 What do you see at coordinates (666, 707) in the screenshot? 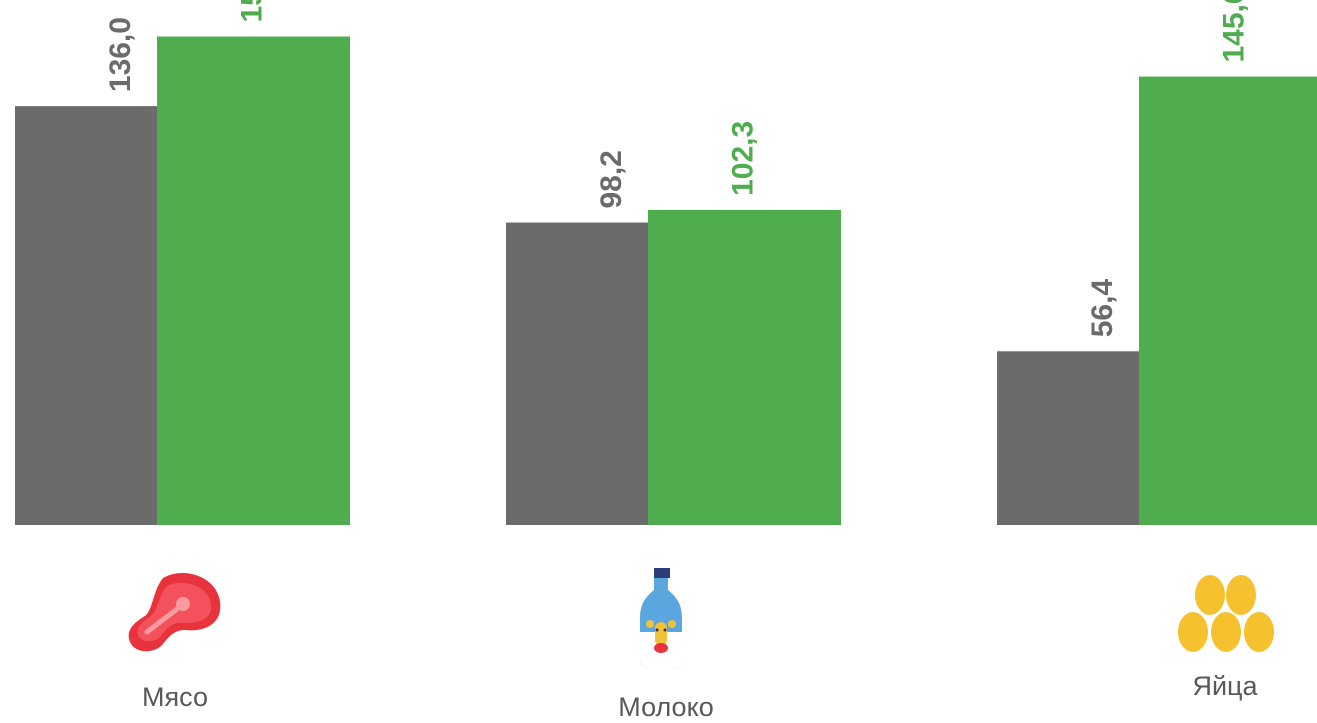
I see `category-label-milk: Молоко` at bounding box center [666, 707].